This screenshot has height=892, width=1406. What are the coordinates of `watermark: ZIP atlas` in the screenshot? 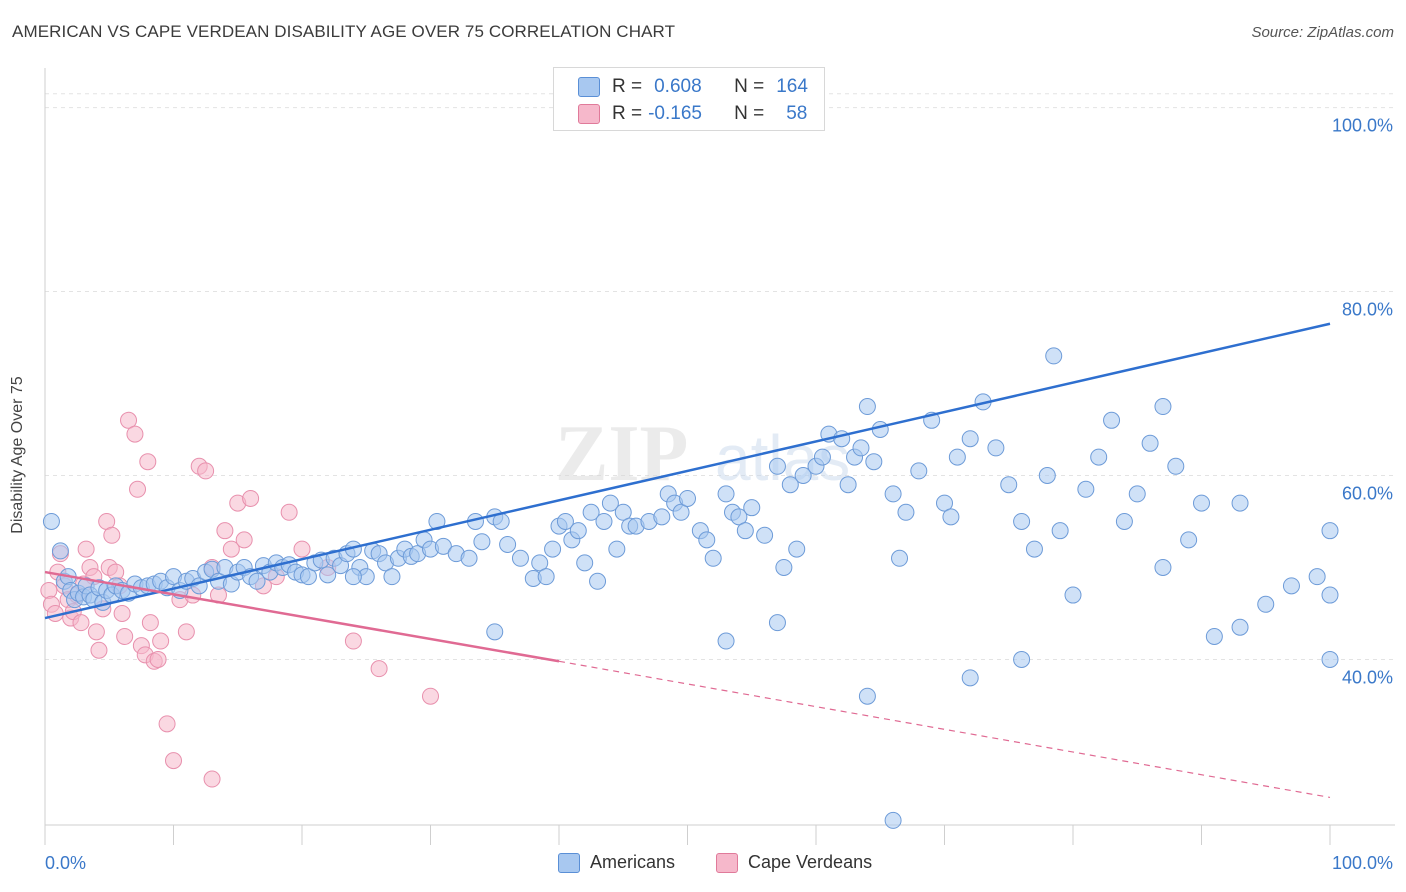 It's located at (702, 454).